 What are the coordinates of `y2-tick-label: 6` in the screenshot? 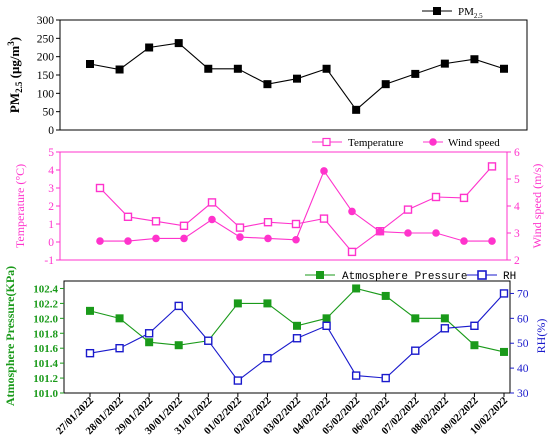 It's located at (517, 153).